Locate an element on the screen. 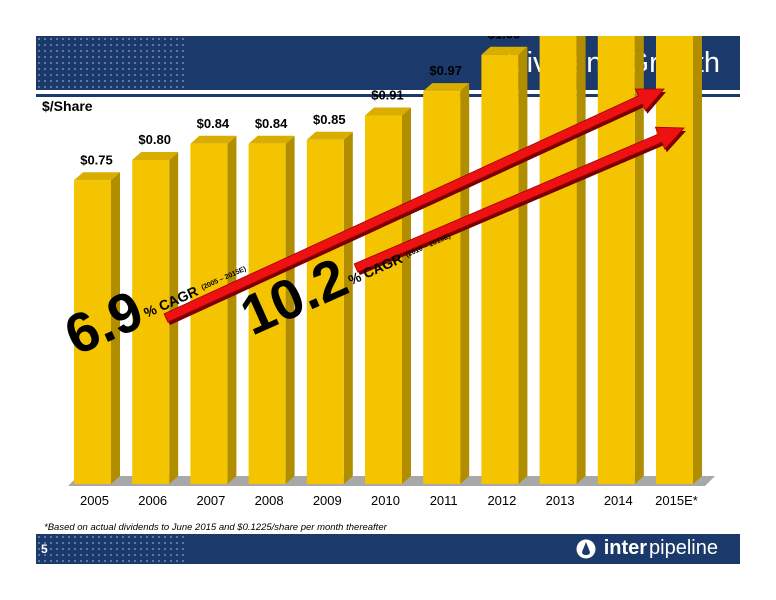 The image size is (776, 600). x-tick-label-2014: 2014 is located at coordinates (618, 500).